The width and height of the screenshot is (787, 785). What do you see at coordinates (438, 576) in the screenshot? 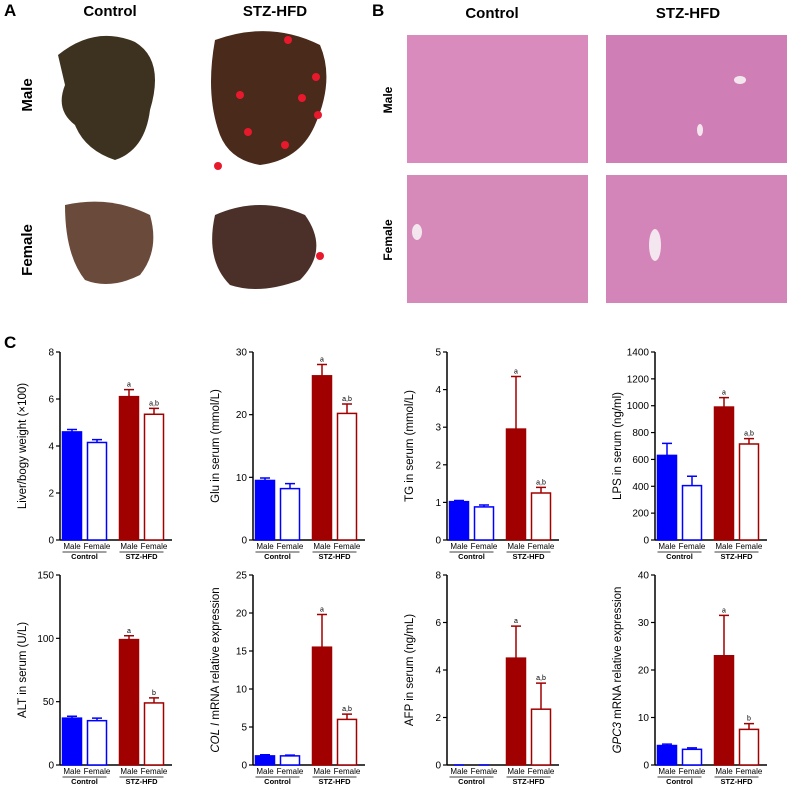
I see `y-tick-label: 8` at bounding box center [438, 576].